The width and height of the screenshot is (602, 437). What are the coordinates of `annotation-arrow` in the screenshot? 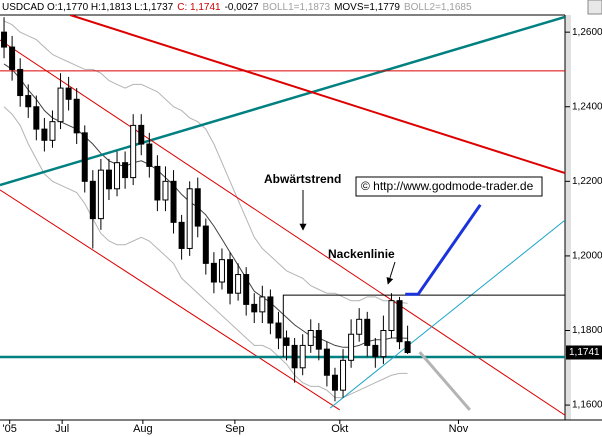 It's located at (391, 273).